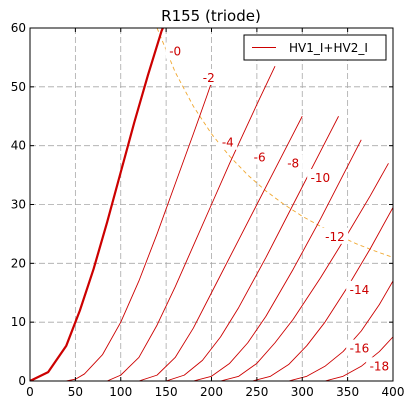 This screenshot has width=411, height=401. What do you see at coordinates (347, 392) in the screenshot?
I see `x-tick-label: 350` at bounding box center [347, 392].